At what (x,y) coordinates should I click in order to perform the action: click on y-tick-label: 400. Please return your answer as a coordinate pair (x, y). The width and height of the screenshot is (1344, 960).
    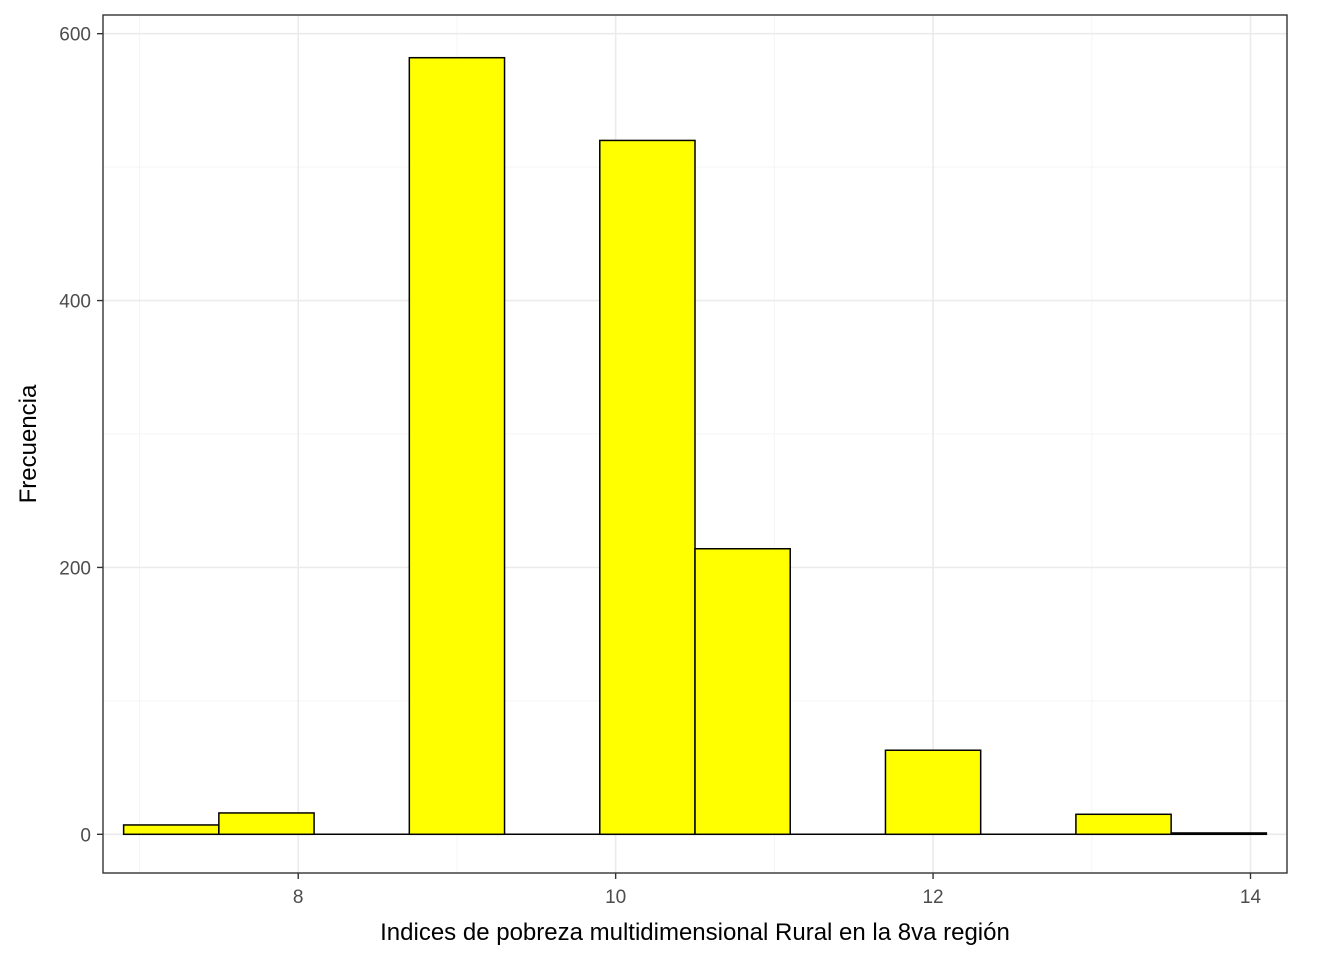
    Looking at the image, I should click on (75, 302).